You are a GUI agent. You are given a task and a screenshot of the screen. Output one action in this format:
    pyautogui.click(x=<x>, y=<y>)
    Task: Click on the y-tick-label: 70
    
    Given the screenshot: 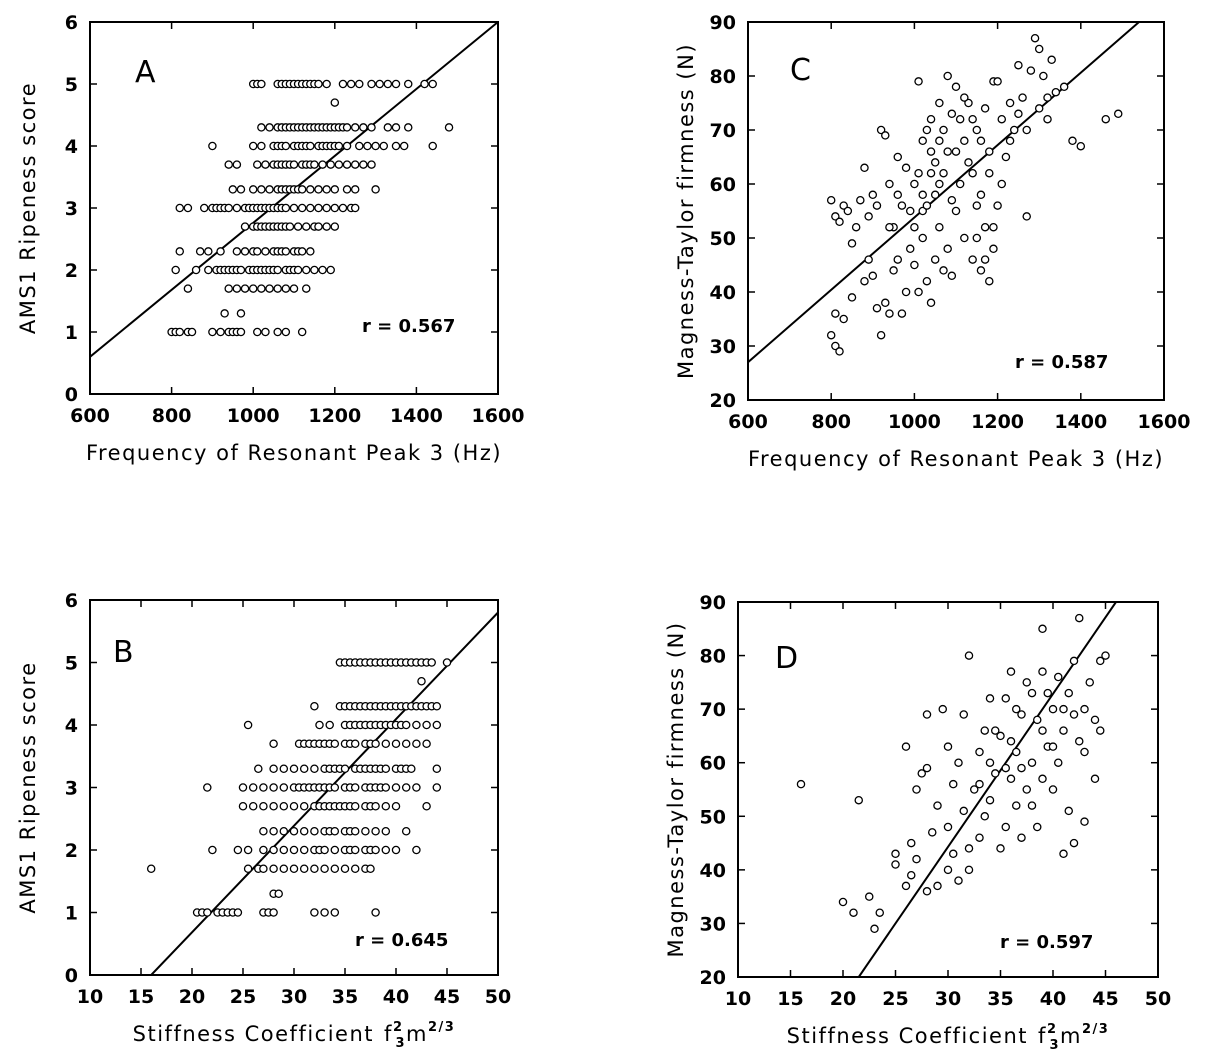 What is the action you would take?
    pyautogui.click(x=723, y=131)
    